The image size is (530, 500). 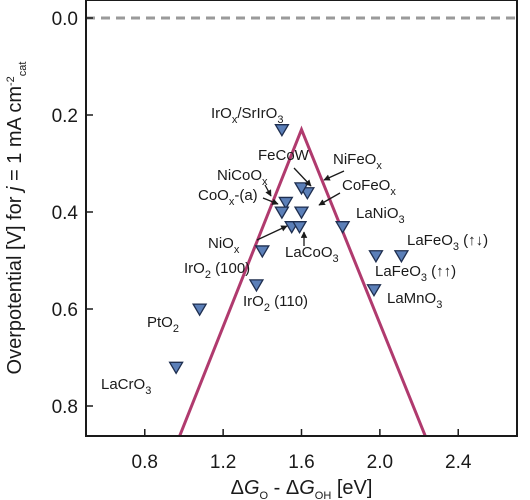 I want to click on point-label-5: CoFeOx, so click(x=369, y=187).